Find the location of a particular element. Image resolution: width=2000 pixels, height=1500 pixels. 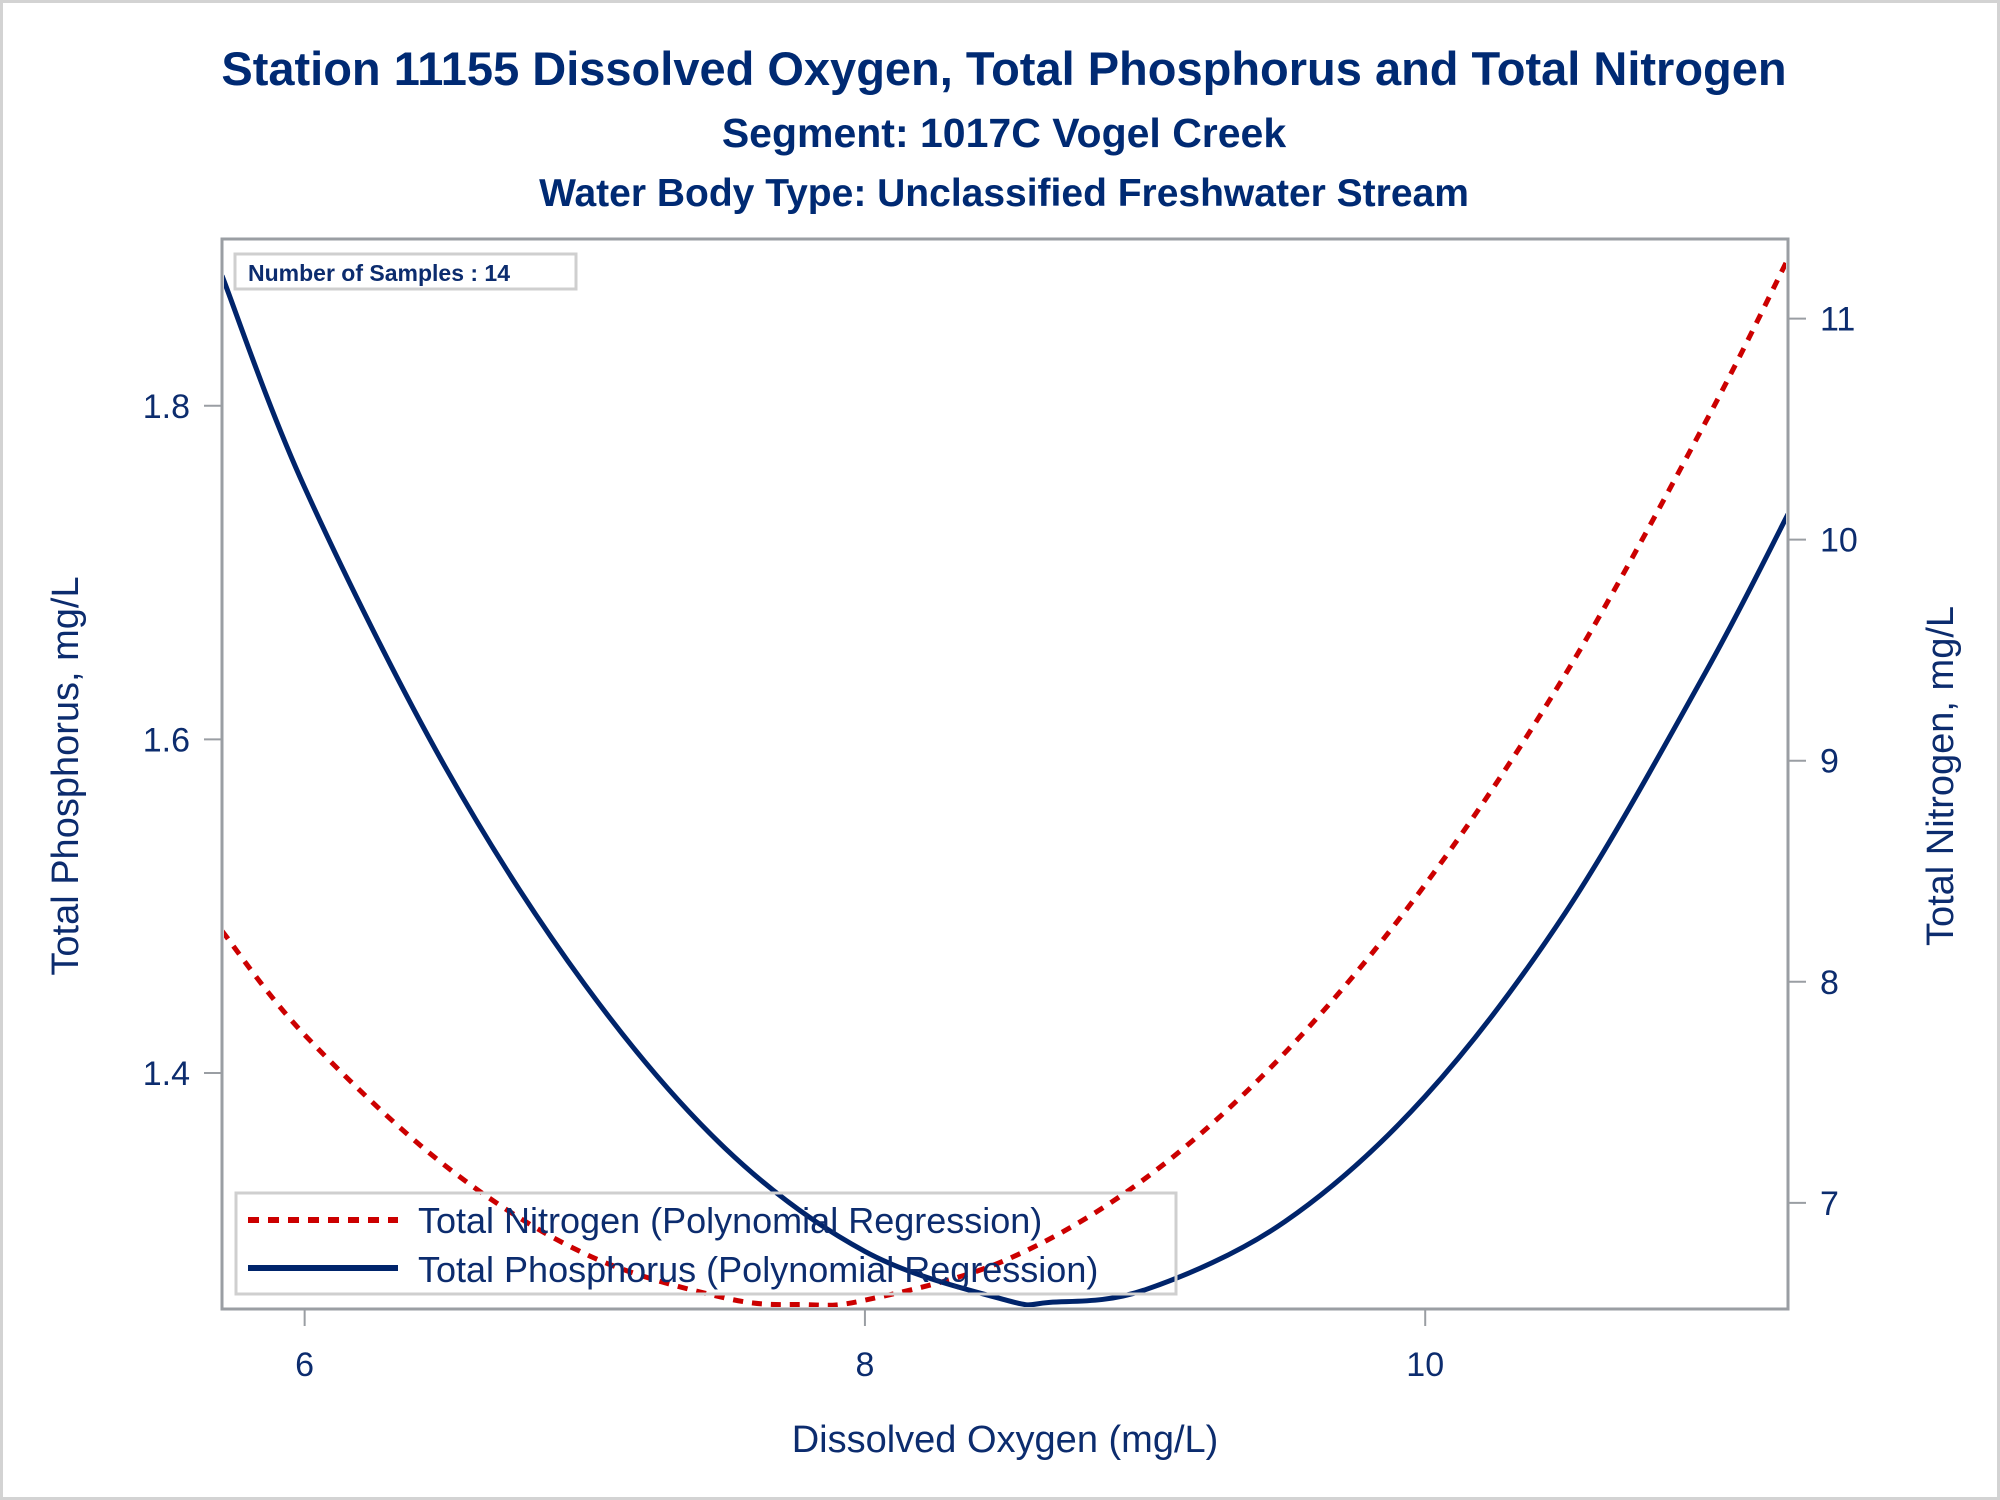

x-tick-label: 8 is located at coordinates (864, 1365).